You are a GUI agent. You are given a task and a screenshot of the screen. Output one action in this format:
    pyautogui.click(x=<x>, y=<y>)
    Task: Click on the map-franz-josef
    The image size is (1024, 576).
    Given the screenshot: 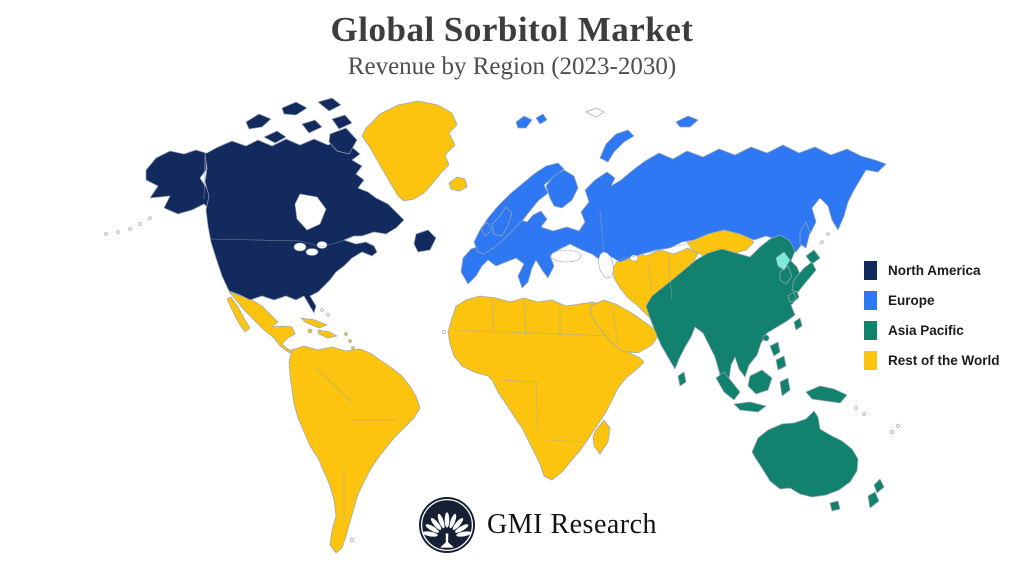 What is the action you would take?
    pyautogui.click(x=595, y=112)
    